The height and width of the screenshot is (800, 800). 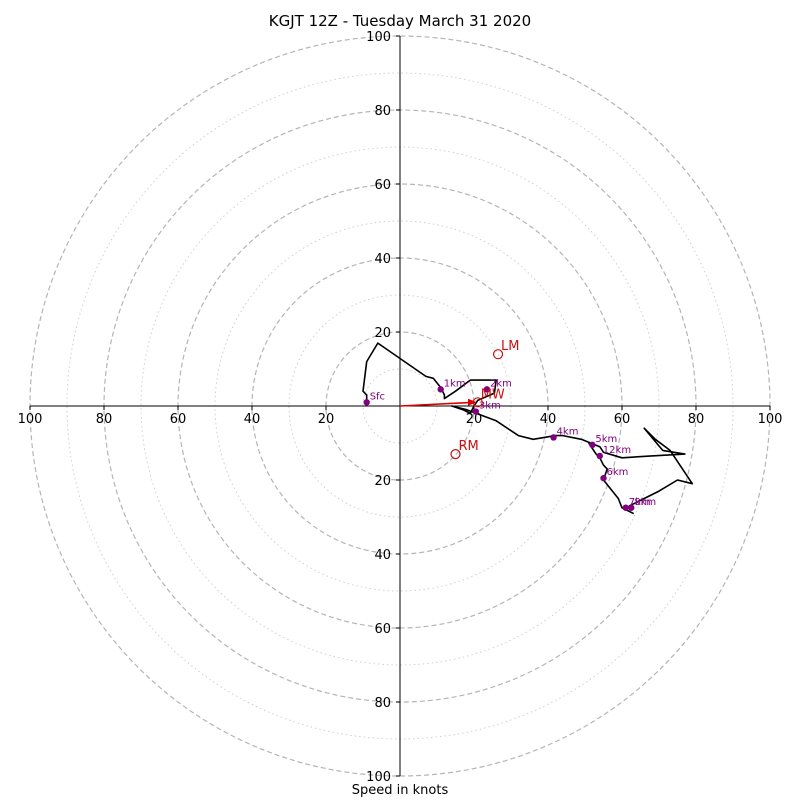 What do you see at coordinates (455, 454) in the screenshot?
I see `motion-marker-RM` at bounding box center [455, 454].